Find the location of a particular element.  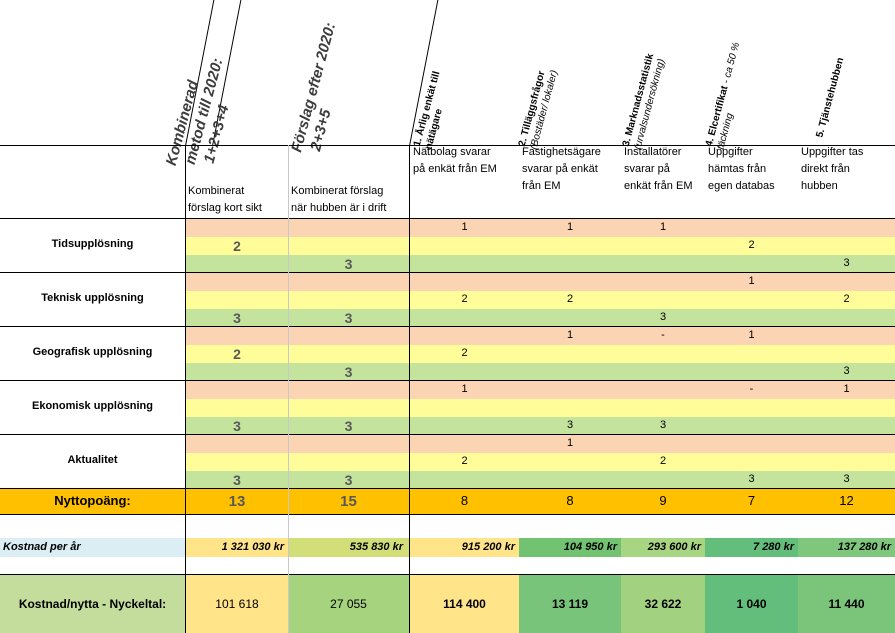

nytto-method-4: 7 is located at coordinates (751, 500).